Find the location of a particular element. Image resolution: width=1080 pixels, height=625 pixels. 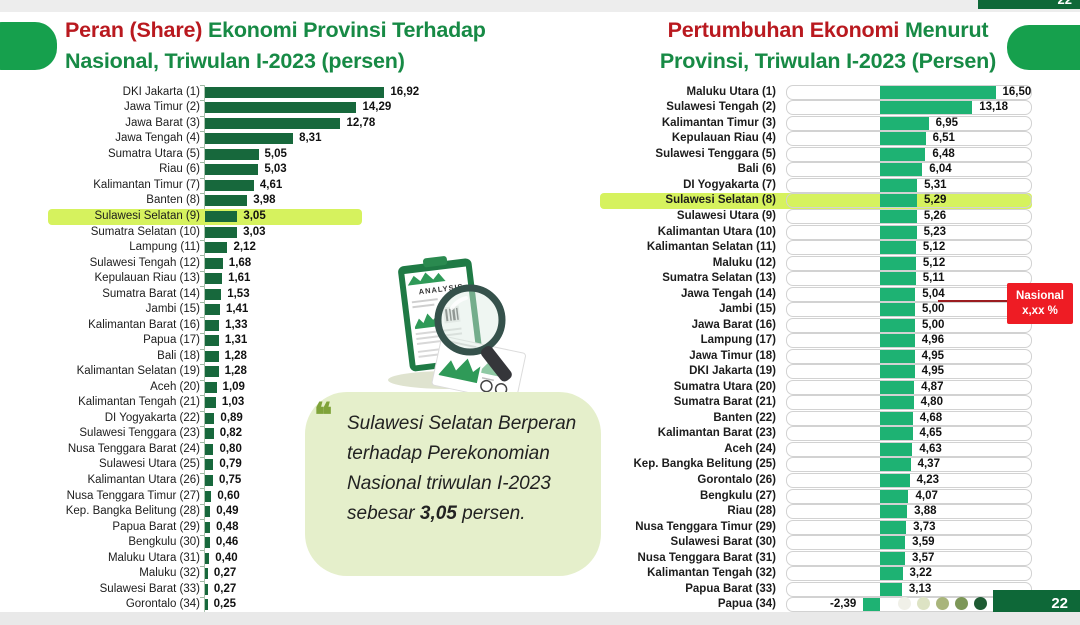

bar-value: 3,03 is located at coordinates (254, 231).